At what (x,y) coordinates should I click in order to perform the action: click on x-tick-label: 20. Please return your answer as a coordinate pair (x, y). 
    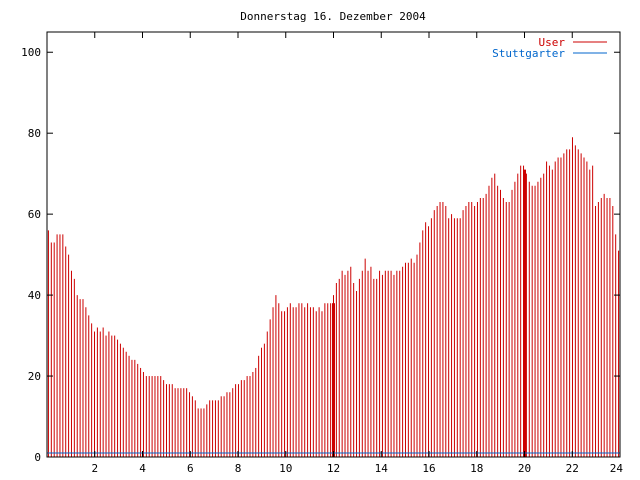
    Looking at the image, I should click on (524, 468).